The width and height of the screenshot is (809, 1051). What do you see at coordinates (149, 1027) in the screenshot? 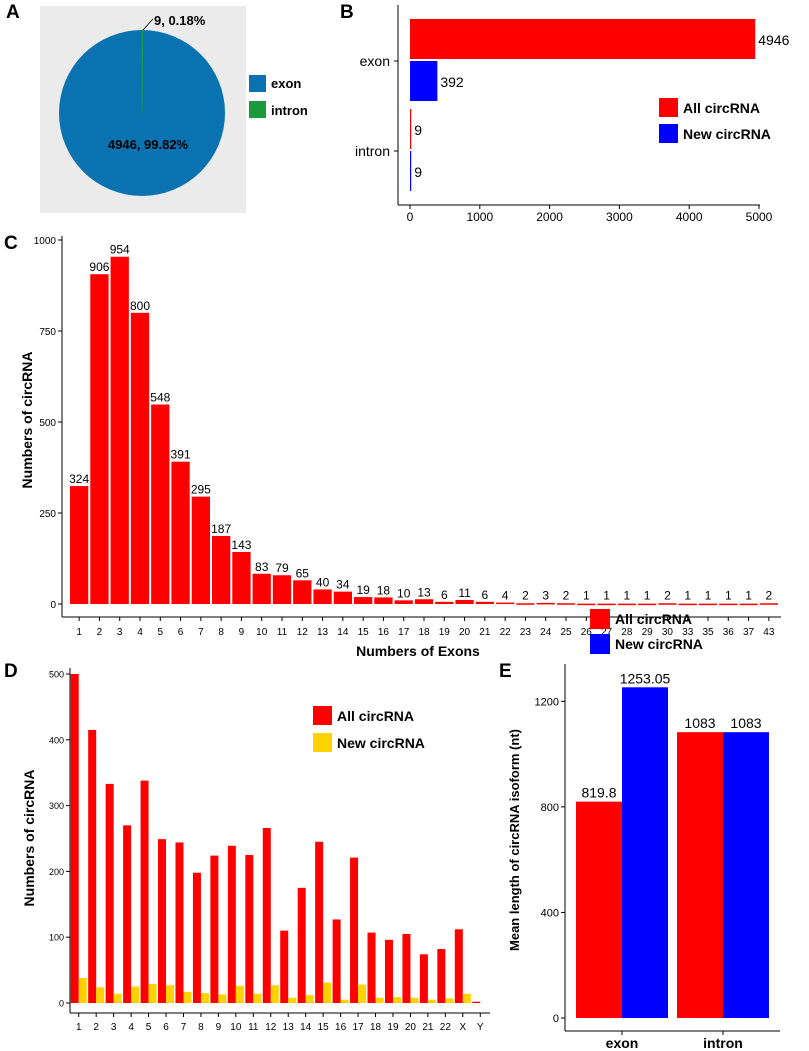
I see `d-x-tick-label: 5` at bounding box center [149, 1027].